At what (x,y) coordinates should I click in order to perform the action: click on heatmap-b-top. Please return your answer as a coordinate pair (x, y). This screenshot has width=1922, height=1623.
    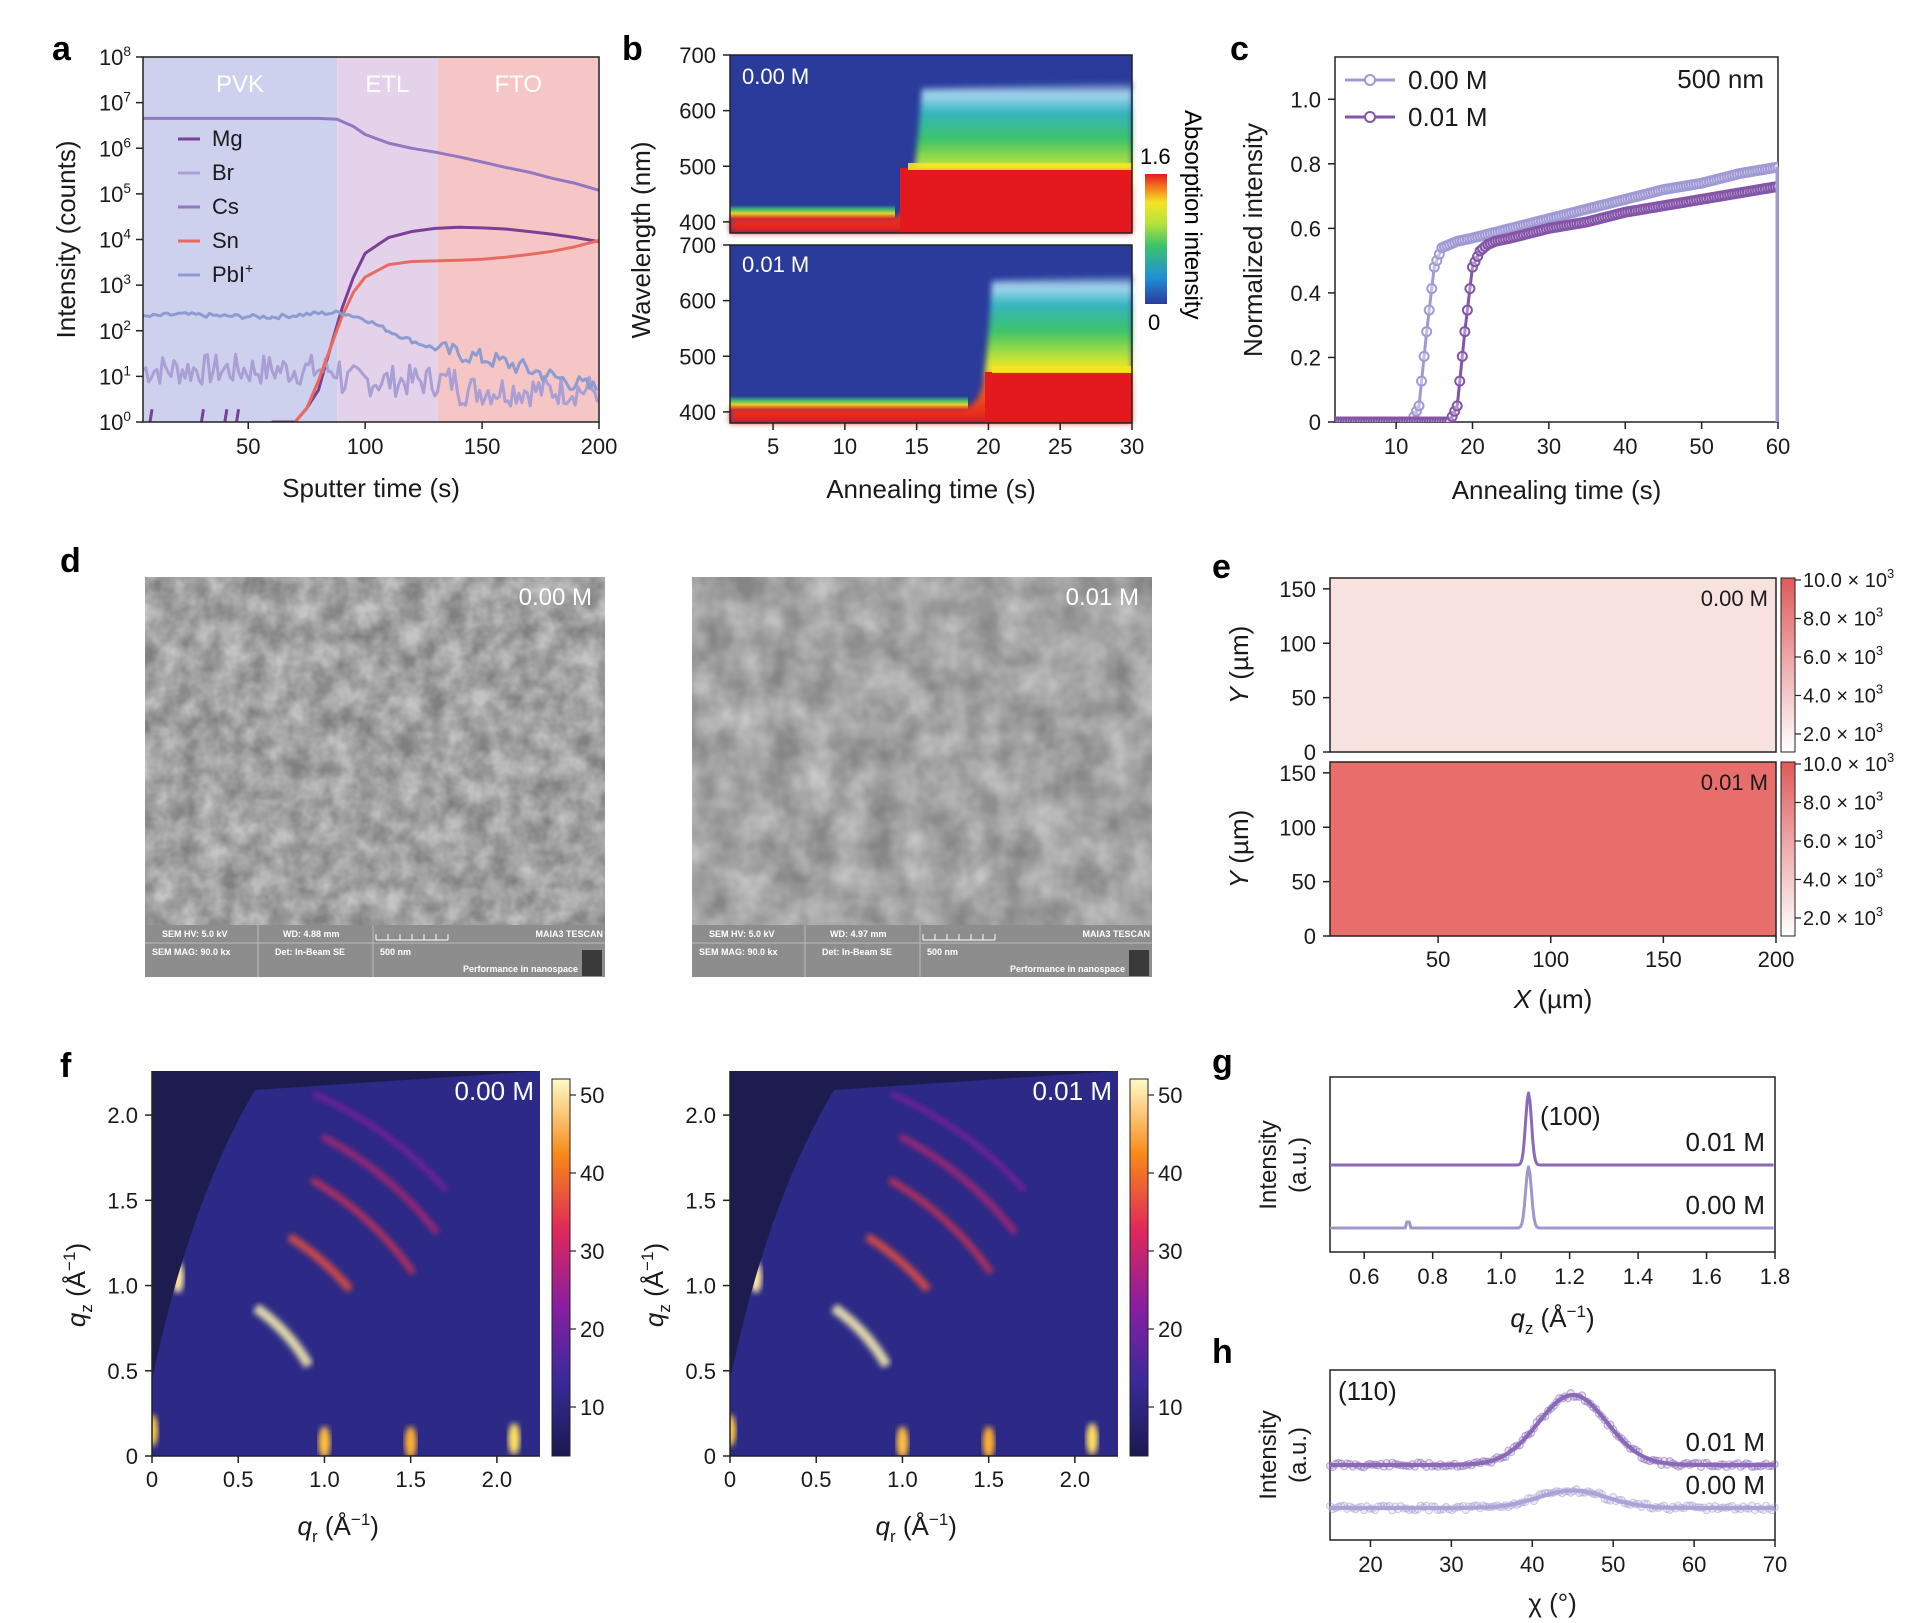
    Looking at the image, I should click on (931, 144).